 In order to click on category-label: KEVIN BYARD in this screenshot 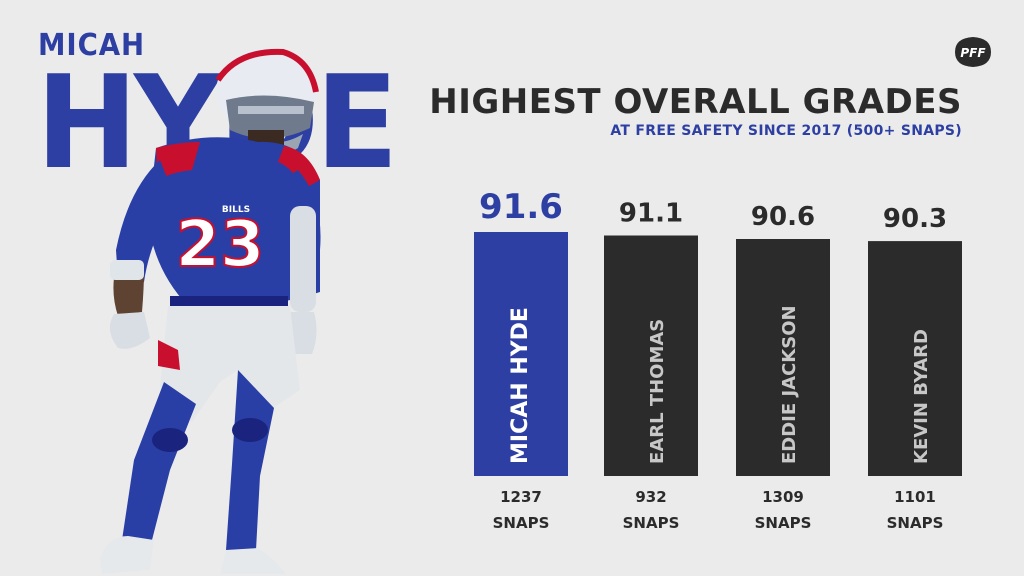, I will do `click(921, 396)`.